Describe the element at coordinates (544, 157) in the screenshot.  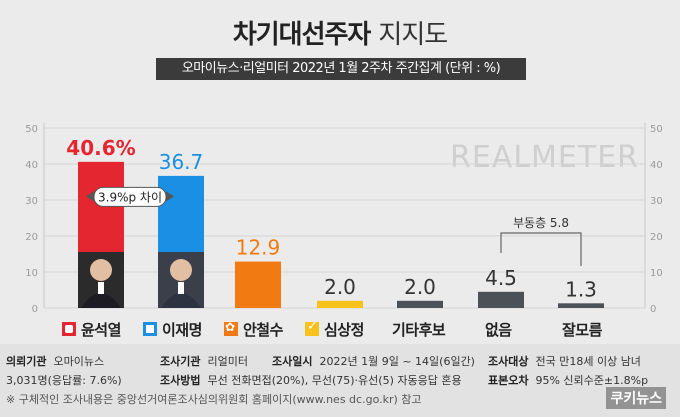
I see `watermark: REALMETER` at that location.